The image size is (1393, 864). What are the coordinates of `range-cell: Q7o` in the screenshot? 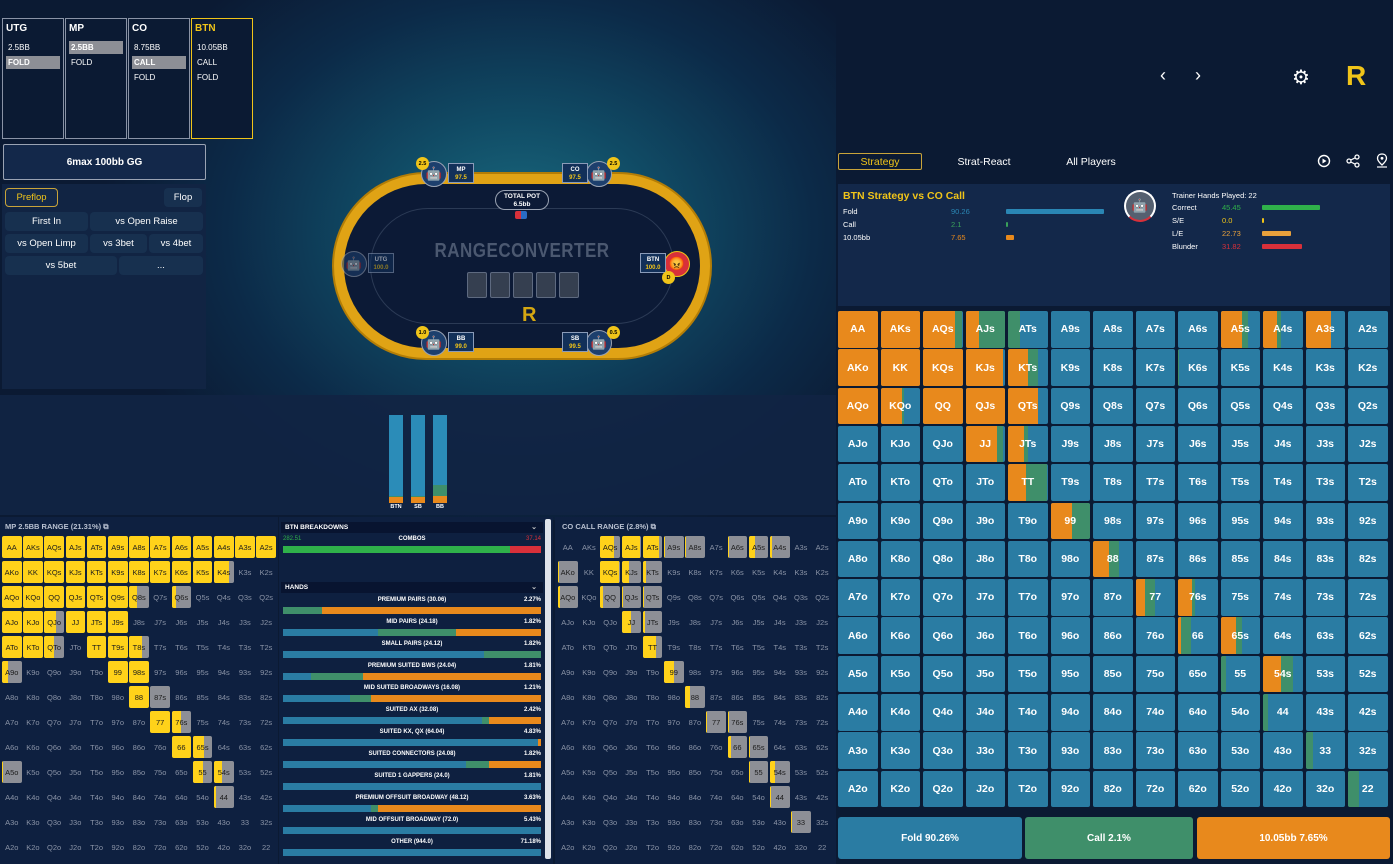 It's located at (610, 722).